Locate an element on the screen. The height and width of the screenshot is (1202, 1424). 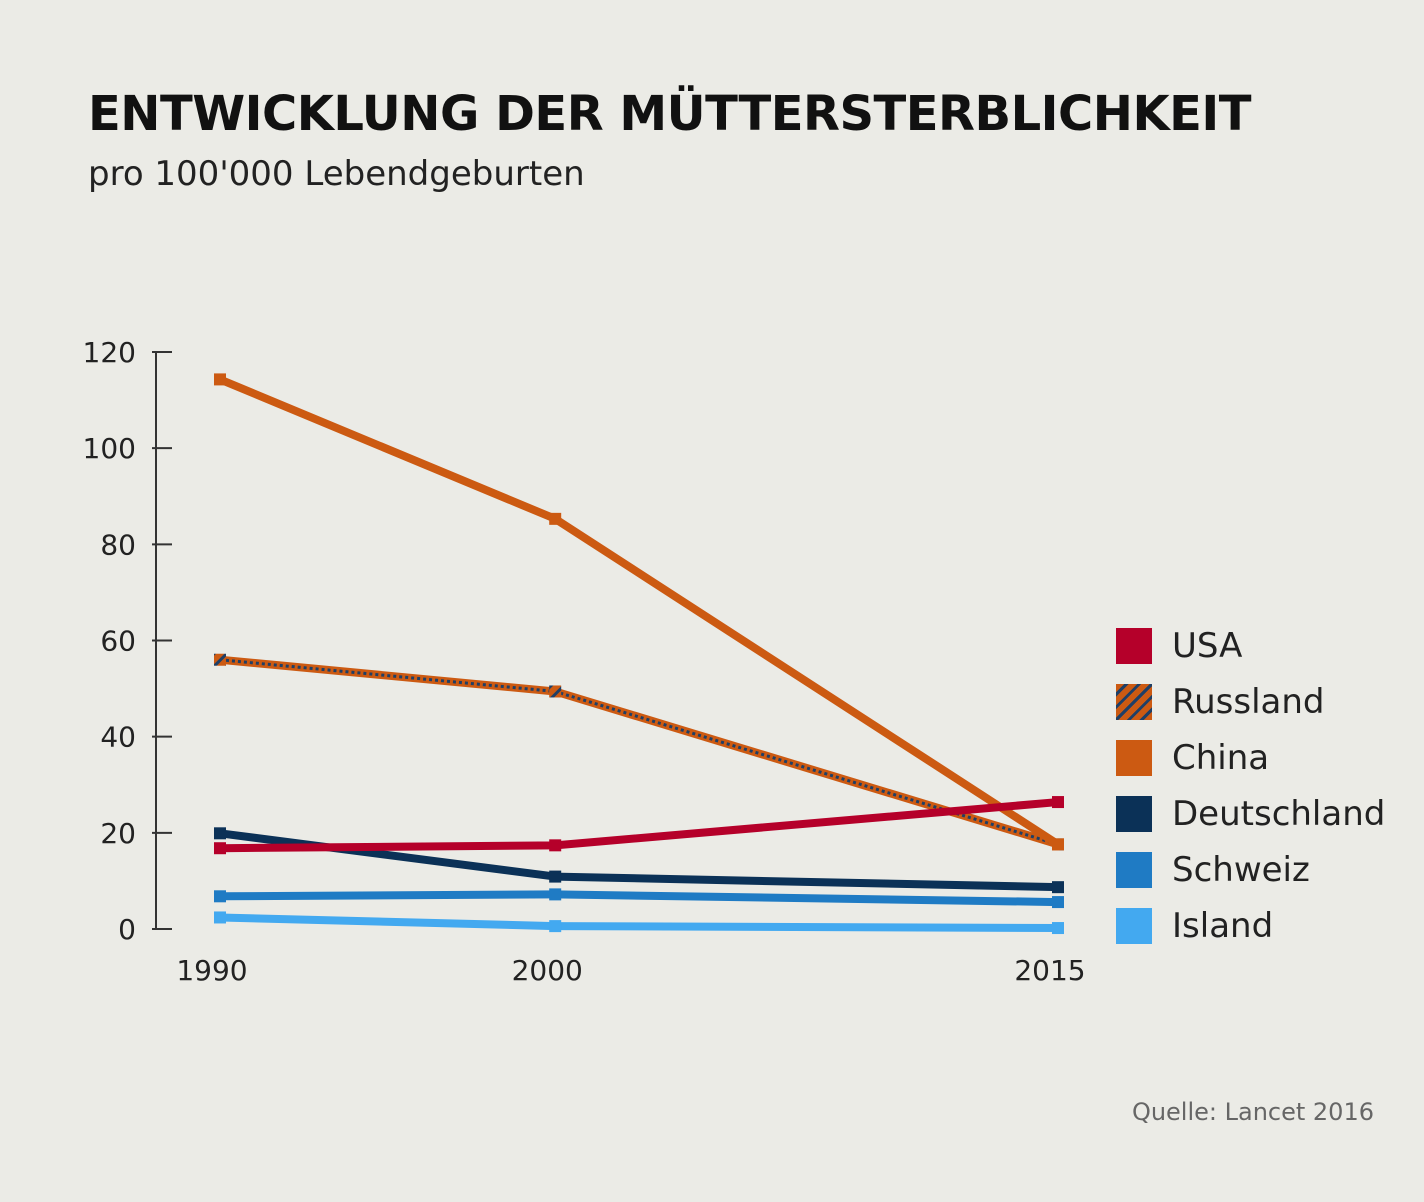
series-line-usa is located at coordinates (639, 825).